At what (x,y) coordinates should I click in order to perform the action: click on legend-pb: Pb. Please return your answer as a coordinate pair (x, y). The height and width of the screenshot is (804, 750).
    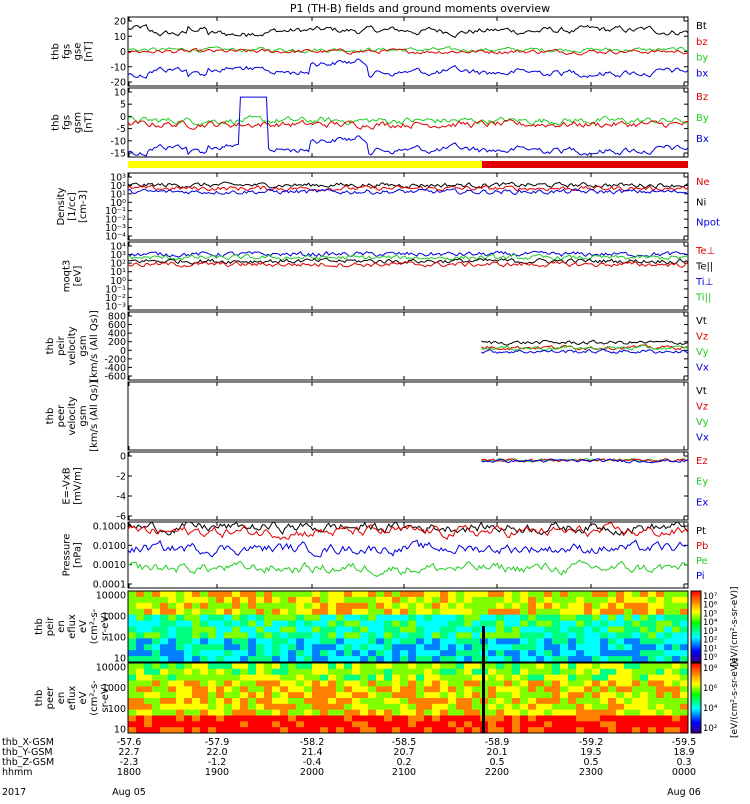
    Looking at the image, I should click on (702, 546).